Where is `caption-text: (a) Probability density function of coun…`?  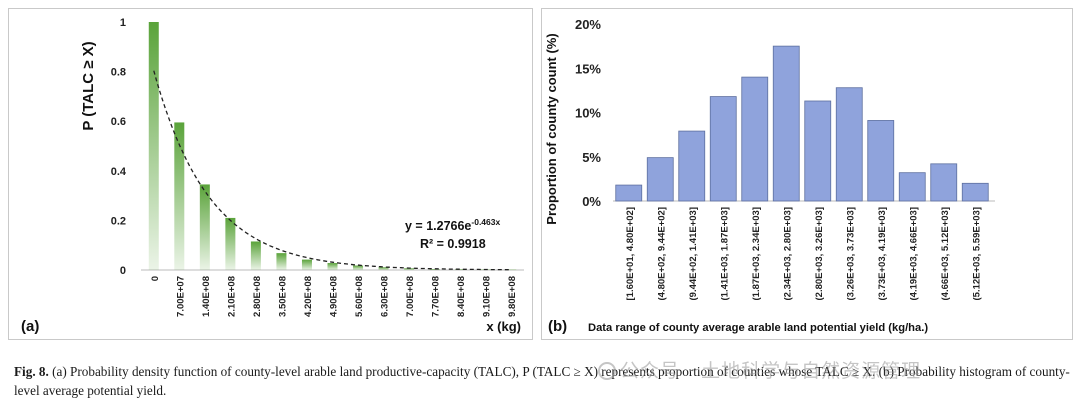
caption-text: (a) Probability density function of coun… is located at coordinates (542, 381).